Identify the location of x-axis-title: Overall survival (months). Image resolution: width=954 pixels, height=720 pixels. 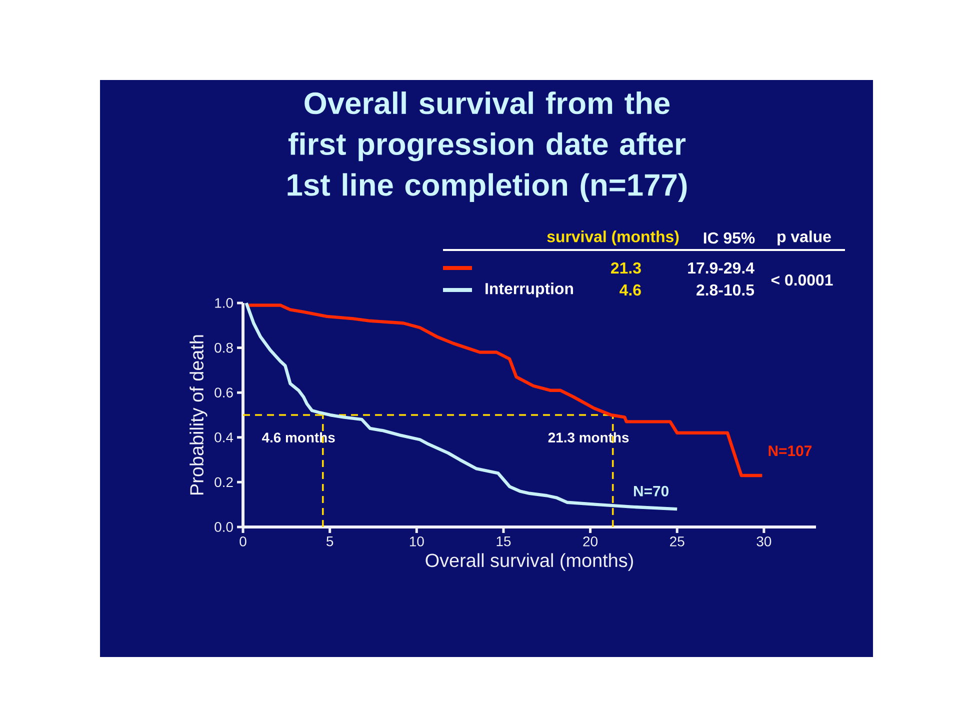
(529, 562).